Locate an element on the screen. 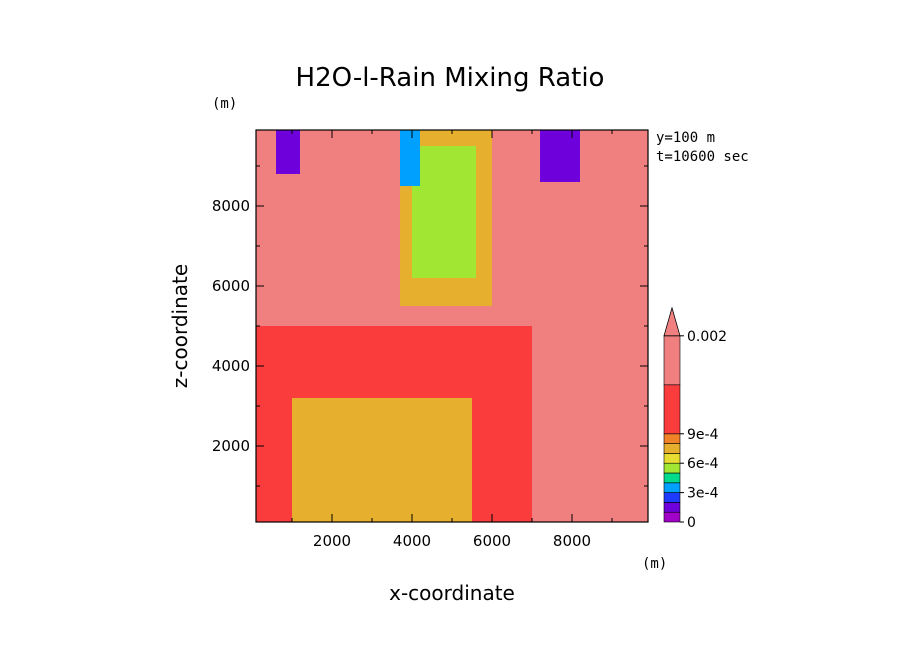 This screenshot has height=654, width=904. annotation-y: y=100 m is located at coordinates (685, 138).